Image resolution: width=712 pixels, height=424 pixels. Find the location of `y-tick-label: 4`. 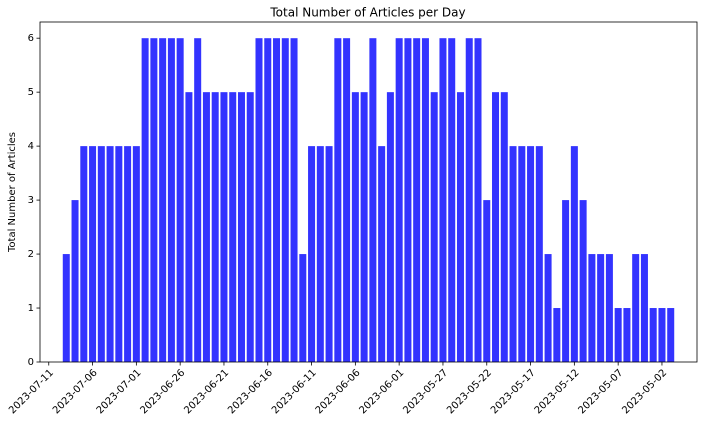

y-tick-label: 4 is located at coordinates (31, 146).